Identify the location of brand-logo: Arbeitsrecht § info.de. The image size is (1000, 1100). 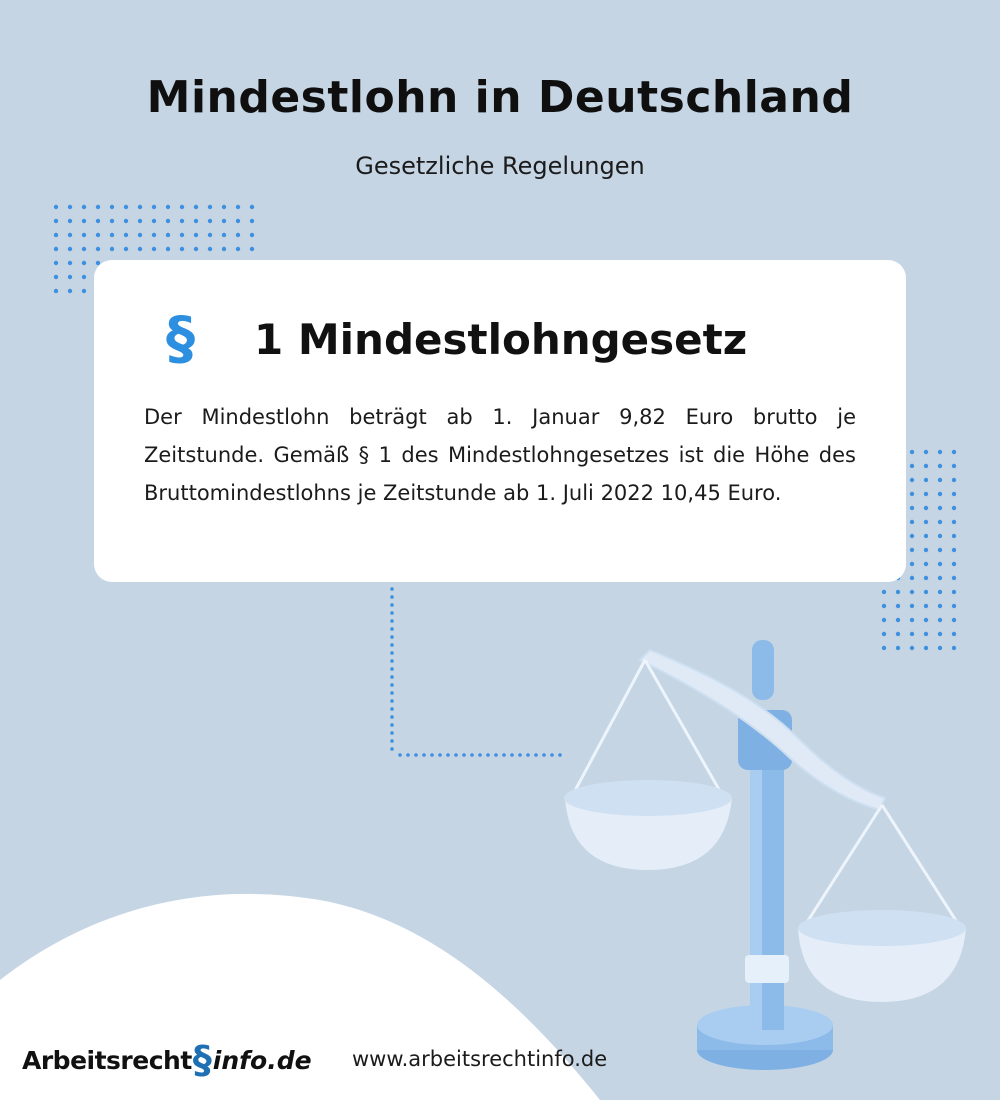
(167, 1060).